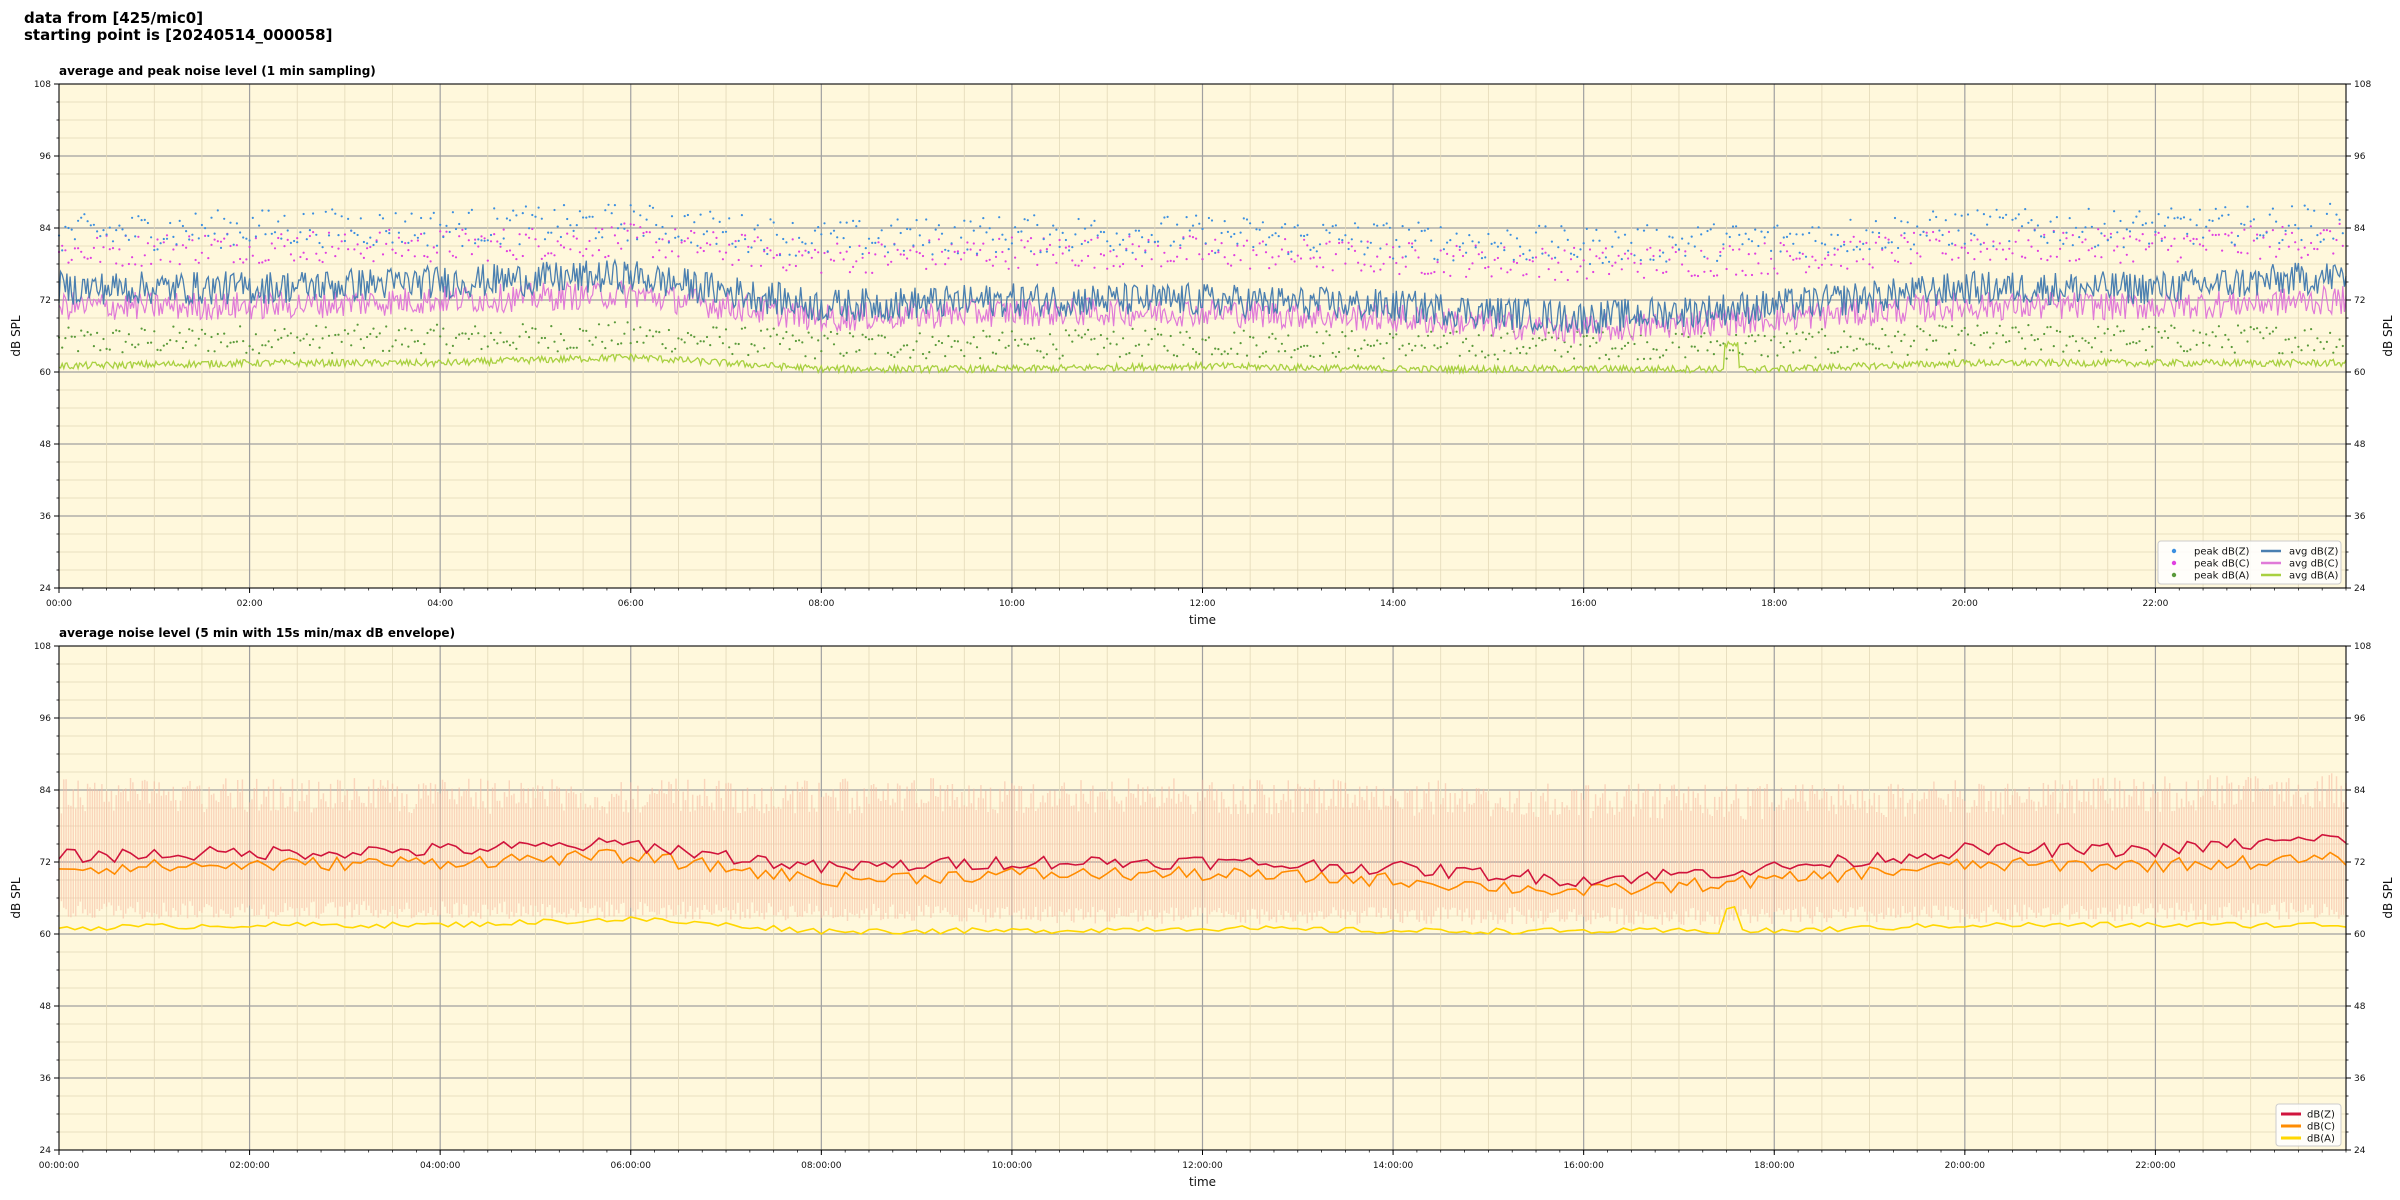  I want to click on legend-label: avg dB(C), so click(2314, 564).